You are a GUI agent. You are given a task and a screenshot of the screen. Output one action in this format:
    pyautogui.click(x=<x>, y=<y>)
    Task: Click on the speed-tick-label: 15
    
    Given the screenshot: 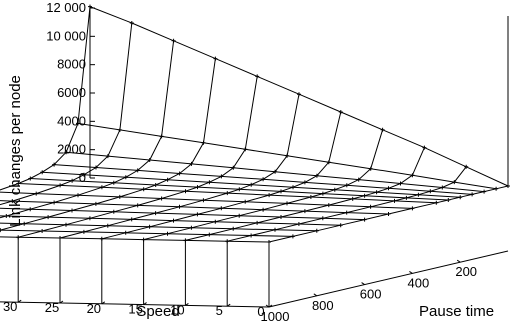 What is the action you would take?
    pyautogui.click(x=135, y=309)
    